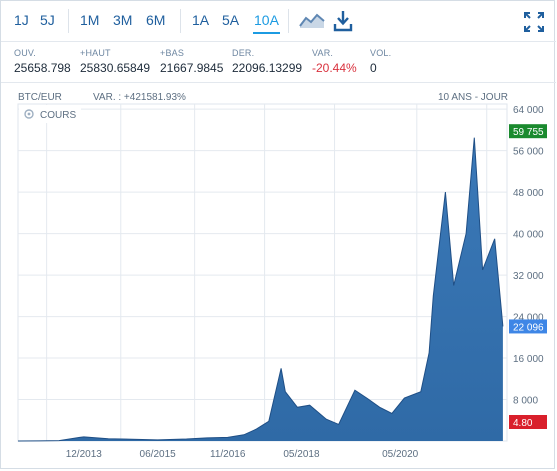 The image size is (557, 471). Describe the element at coordinates (228, 454) in the screenshot. I see `x-tick-label: 11/2016` at that location.